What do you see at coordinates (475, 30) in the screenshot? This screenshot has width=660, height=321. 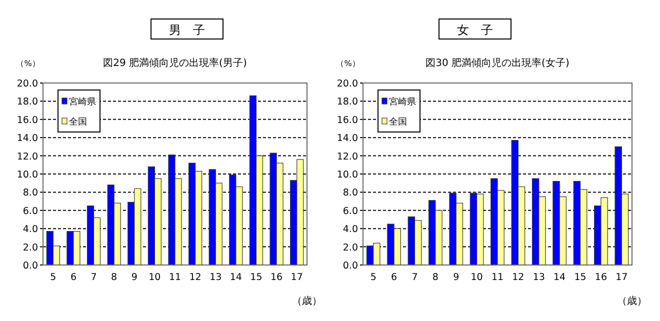 I see `chart-title: 女 子` at bounding box center [475, 30].